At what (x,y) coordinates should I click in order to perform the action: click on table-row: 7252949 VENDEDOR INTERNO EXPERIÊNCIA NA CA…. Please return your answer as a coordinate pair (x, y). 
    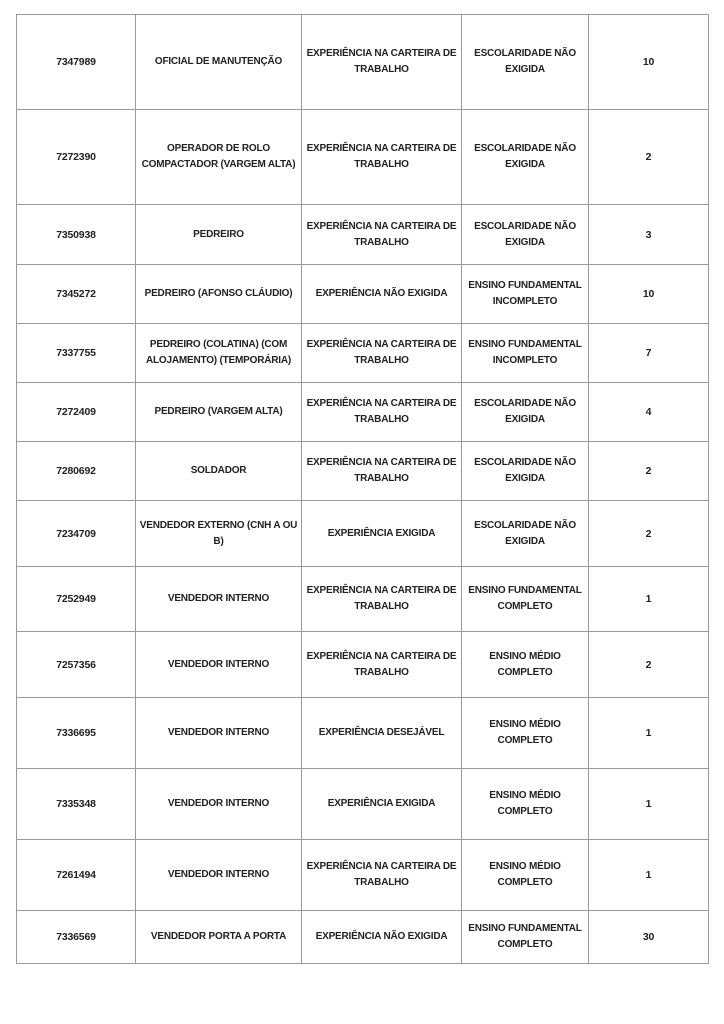
    Looking at the image, I should click on (362, 599).